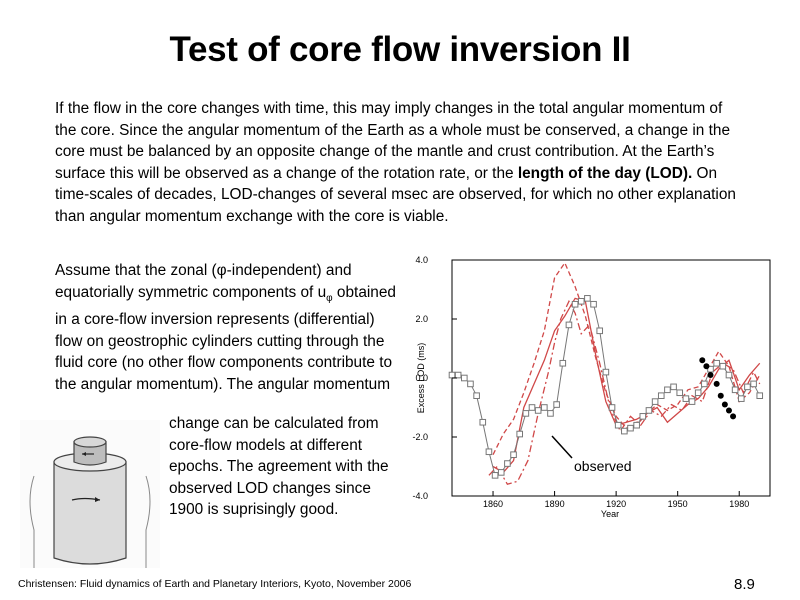 The height and width of the screenshot is (600, 800). Describe the element at coordinates (610, 514) in the screenshot. I see `x-axis-label: Year` at that location.